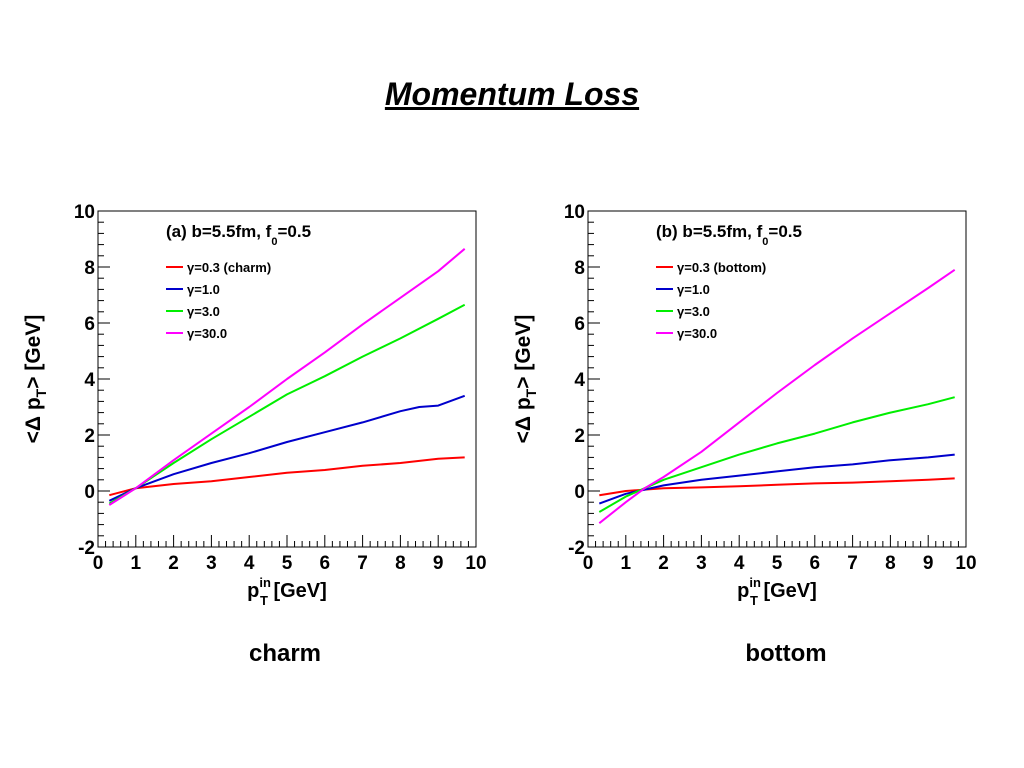  I want to click on caption-charm: charm, so click(285, 653).